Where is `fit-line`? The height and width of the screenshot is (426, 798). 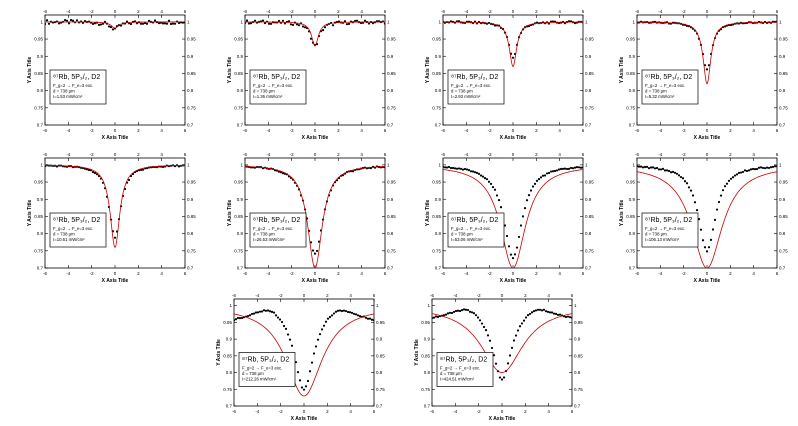
fit-line is located at coordinates (115, 25).